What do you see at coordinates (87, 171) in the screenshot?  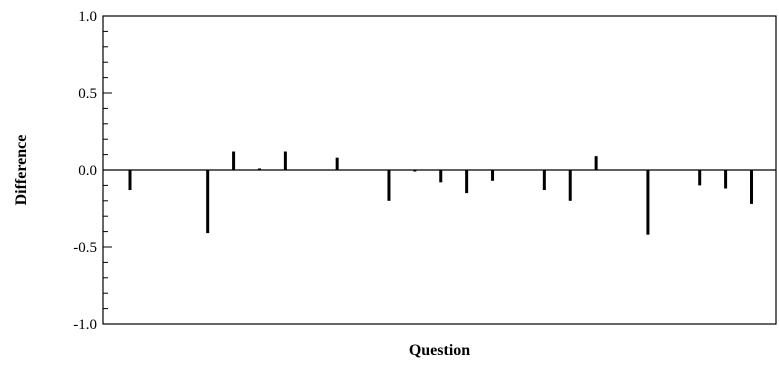 I see `y-tick-label: 0.0` at bounding box center [87, 171].